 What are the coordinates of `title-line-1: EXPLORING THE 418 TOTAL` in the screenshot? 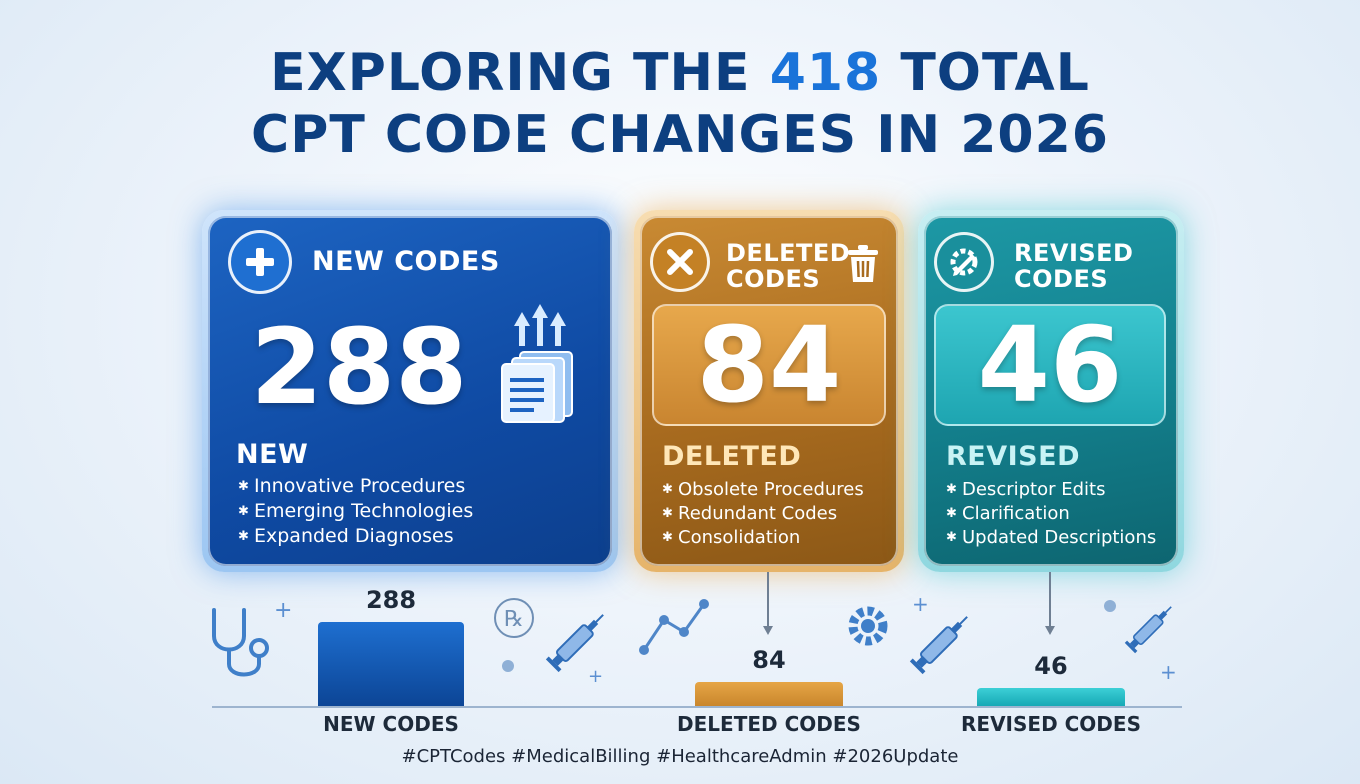 It's located at (680, 73).